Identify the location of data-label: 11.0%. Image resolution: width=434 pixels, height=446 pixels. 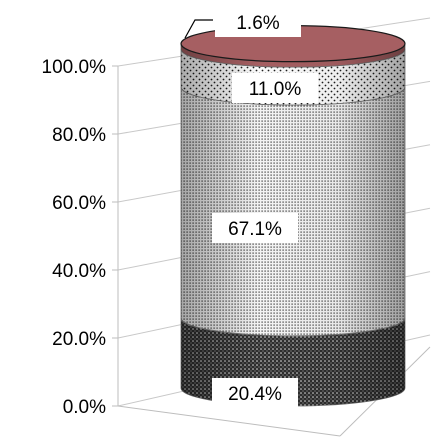
(275, 89).